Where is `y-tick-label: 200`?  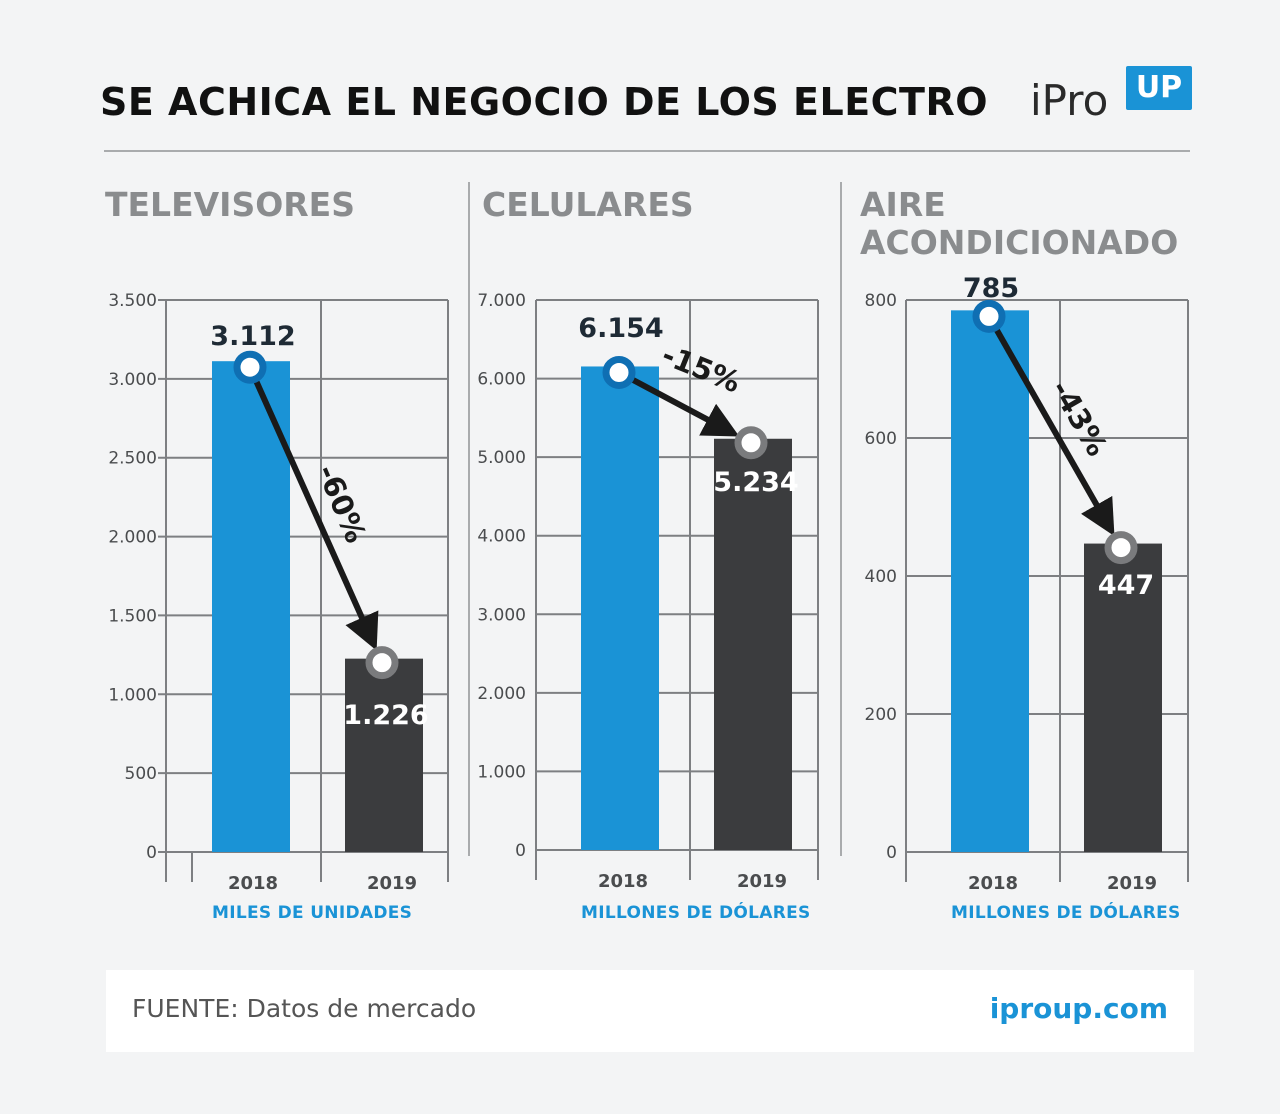 y-tick-label: 200 is located at coordinates (881, 715).